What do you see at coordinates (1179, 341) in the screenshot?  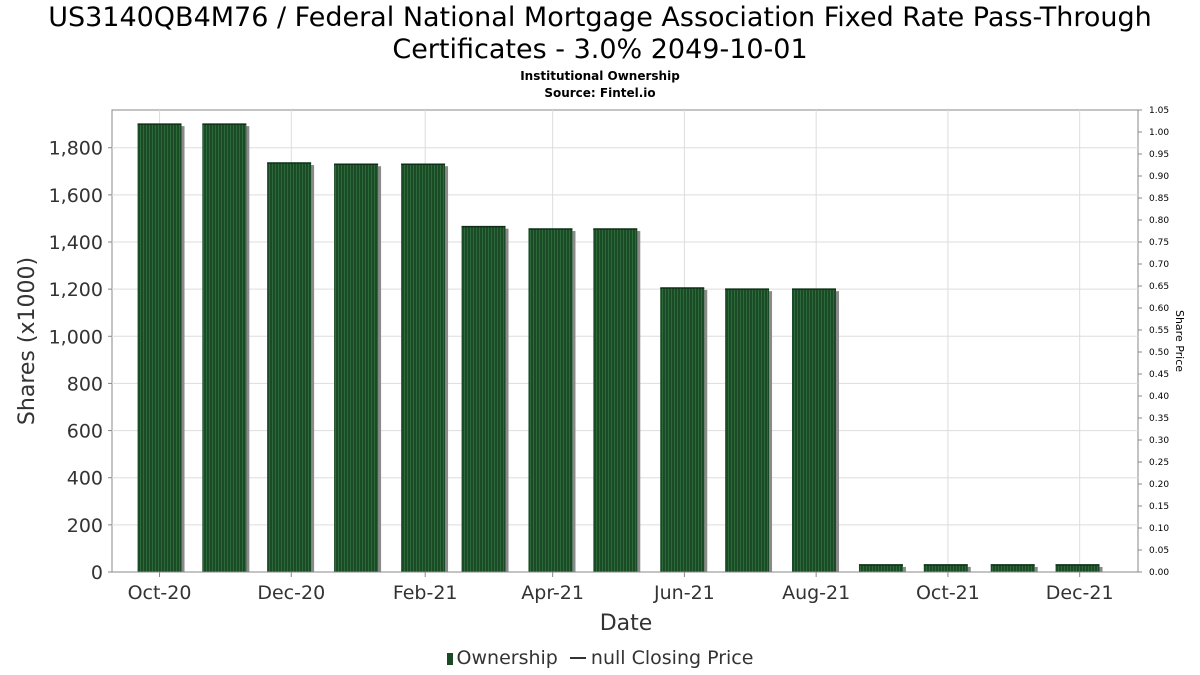 I see `y2-axis-label: Share Price` at bounding box center [1179, 341].